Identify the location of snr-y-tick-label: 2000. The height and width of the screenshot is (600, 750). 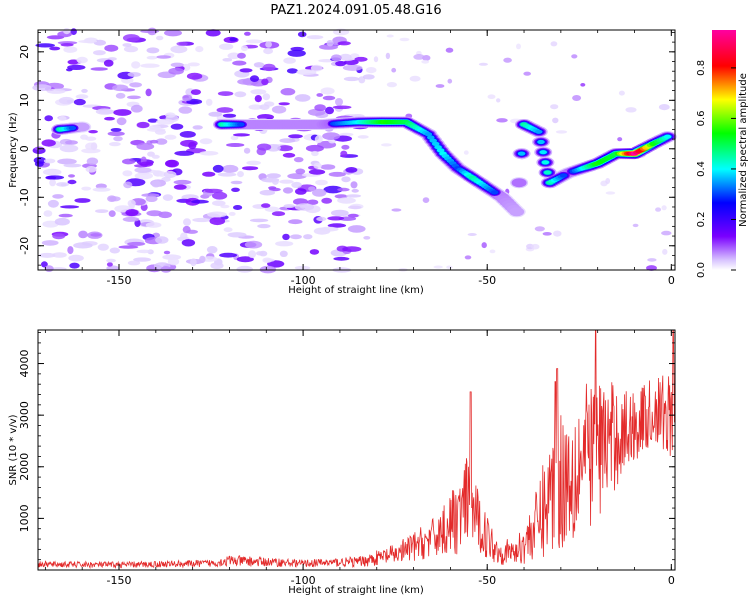
(24, 467).